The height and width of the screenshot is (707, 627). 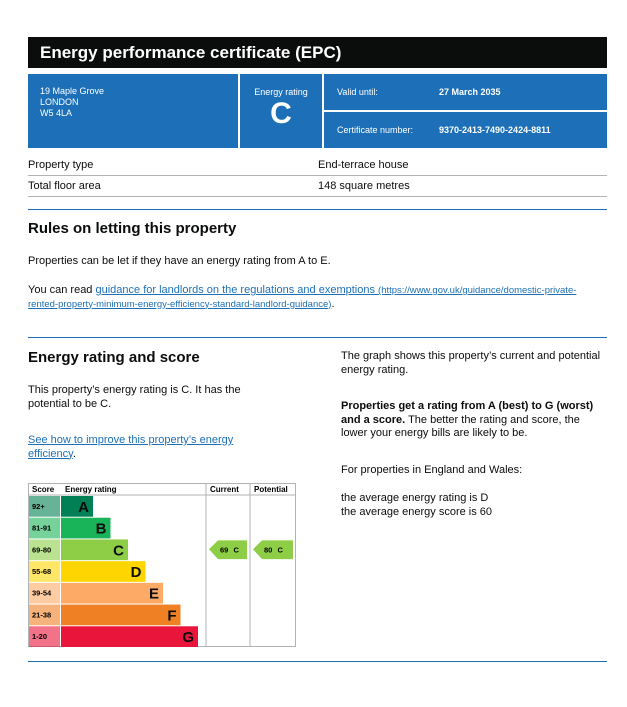 What do you see at coordinates (224, 489) in the screenshot?
I see `column-header: Current` at bounding box center [224, 489].